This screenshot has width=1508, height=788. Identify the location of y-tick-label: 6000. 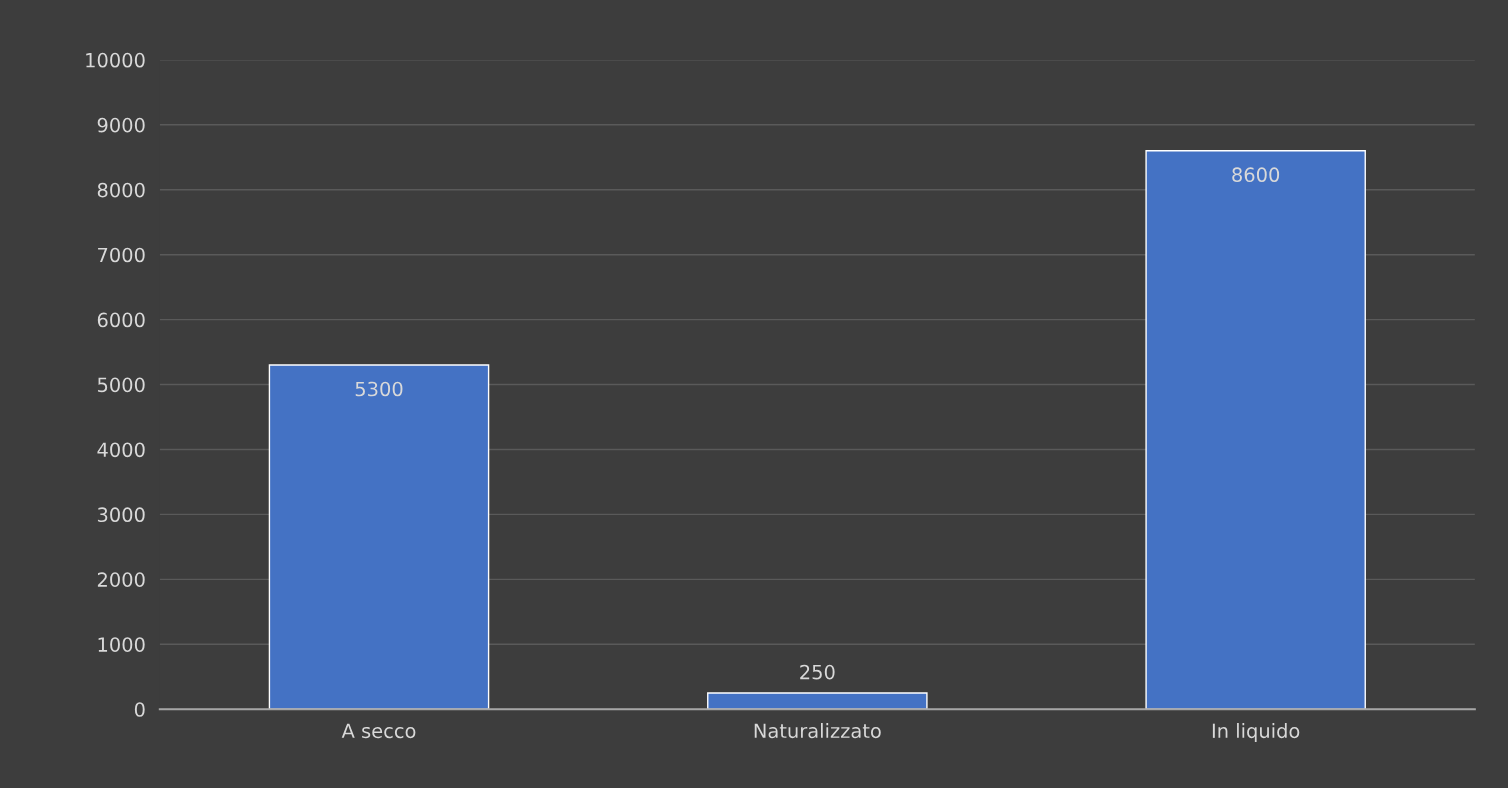
(121, 320).